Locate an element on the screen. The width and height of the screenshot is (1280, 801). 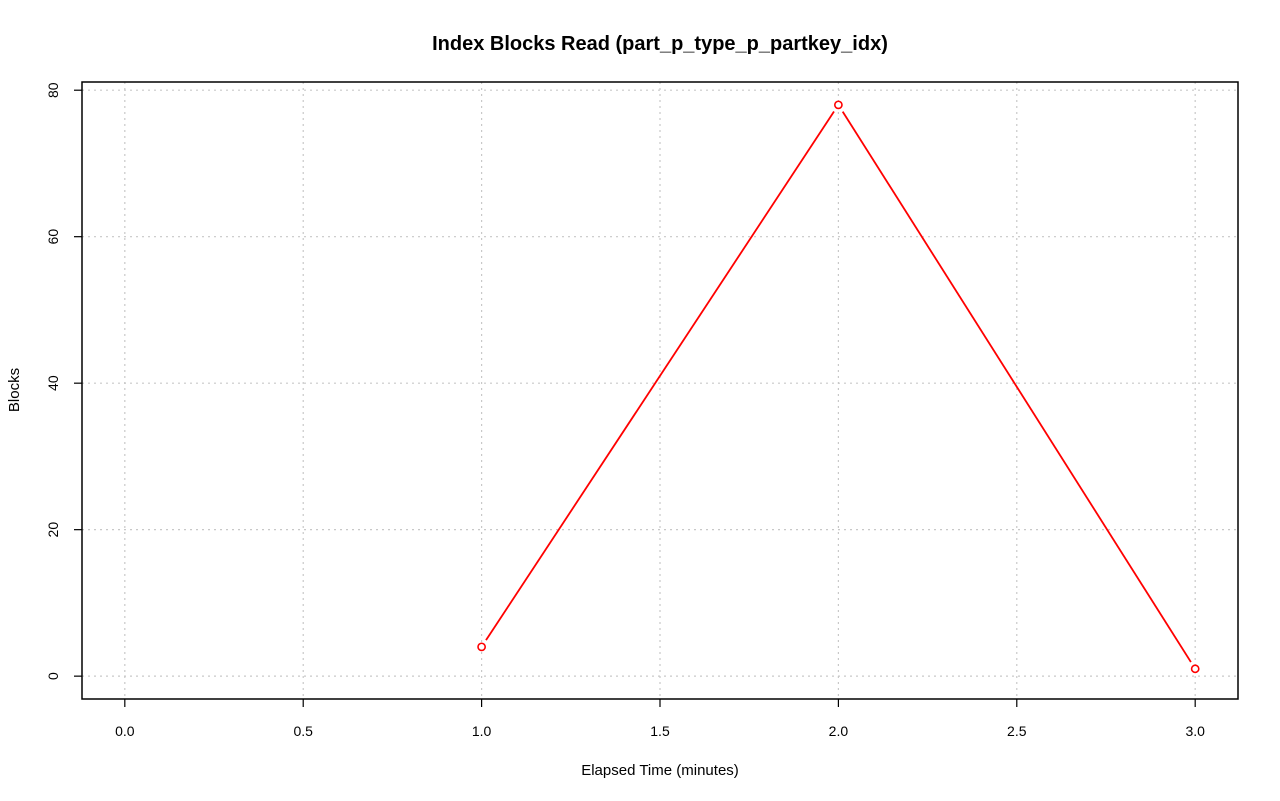
x-tick-label: 2.0 is located at coordinates (839, 731).